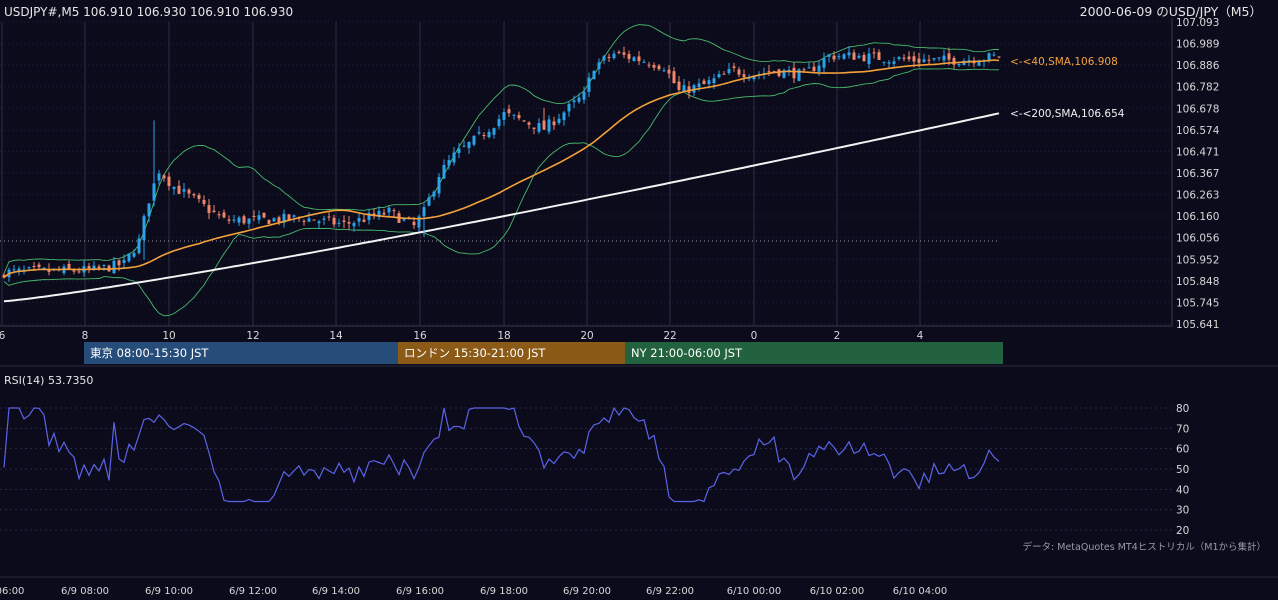  I want to click on rsi-tick-label: 50, so click(1182, 470).